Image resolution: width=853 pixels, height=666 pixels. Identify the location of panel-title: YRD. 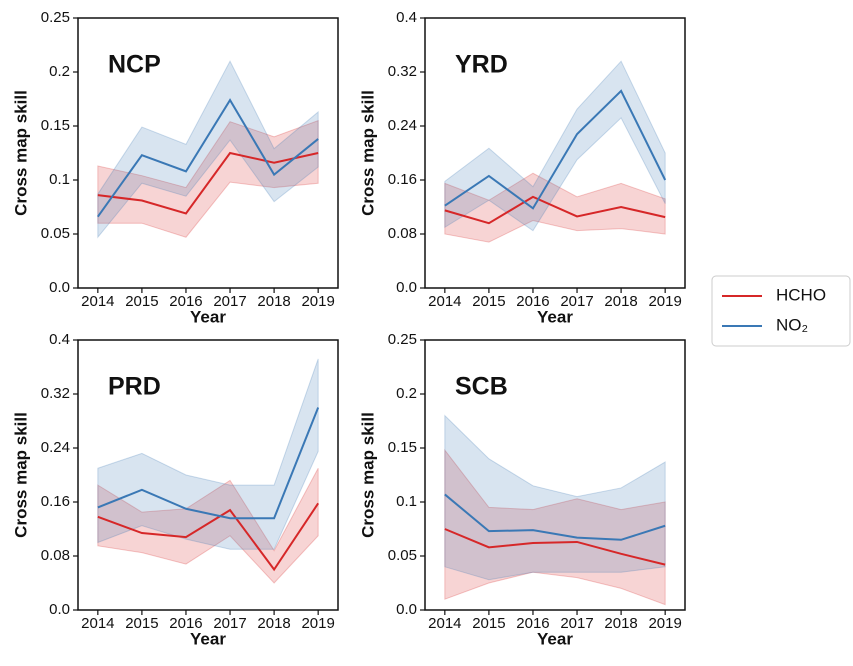
(481, 65).